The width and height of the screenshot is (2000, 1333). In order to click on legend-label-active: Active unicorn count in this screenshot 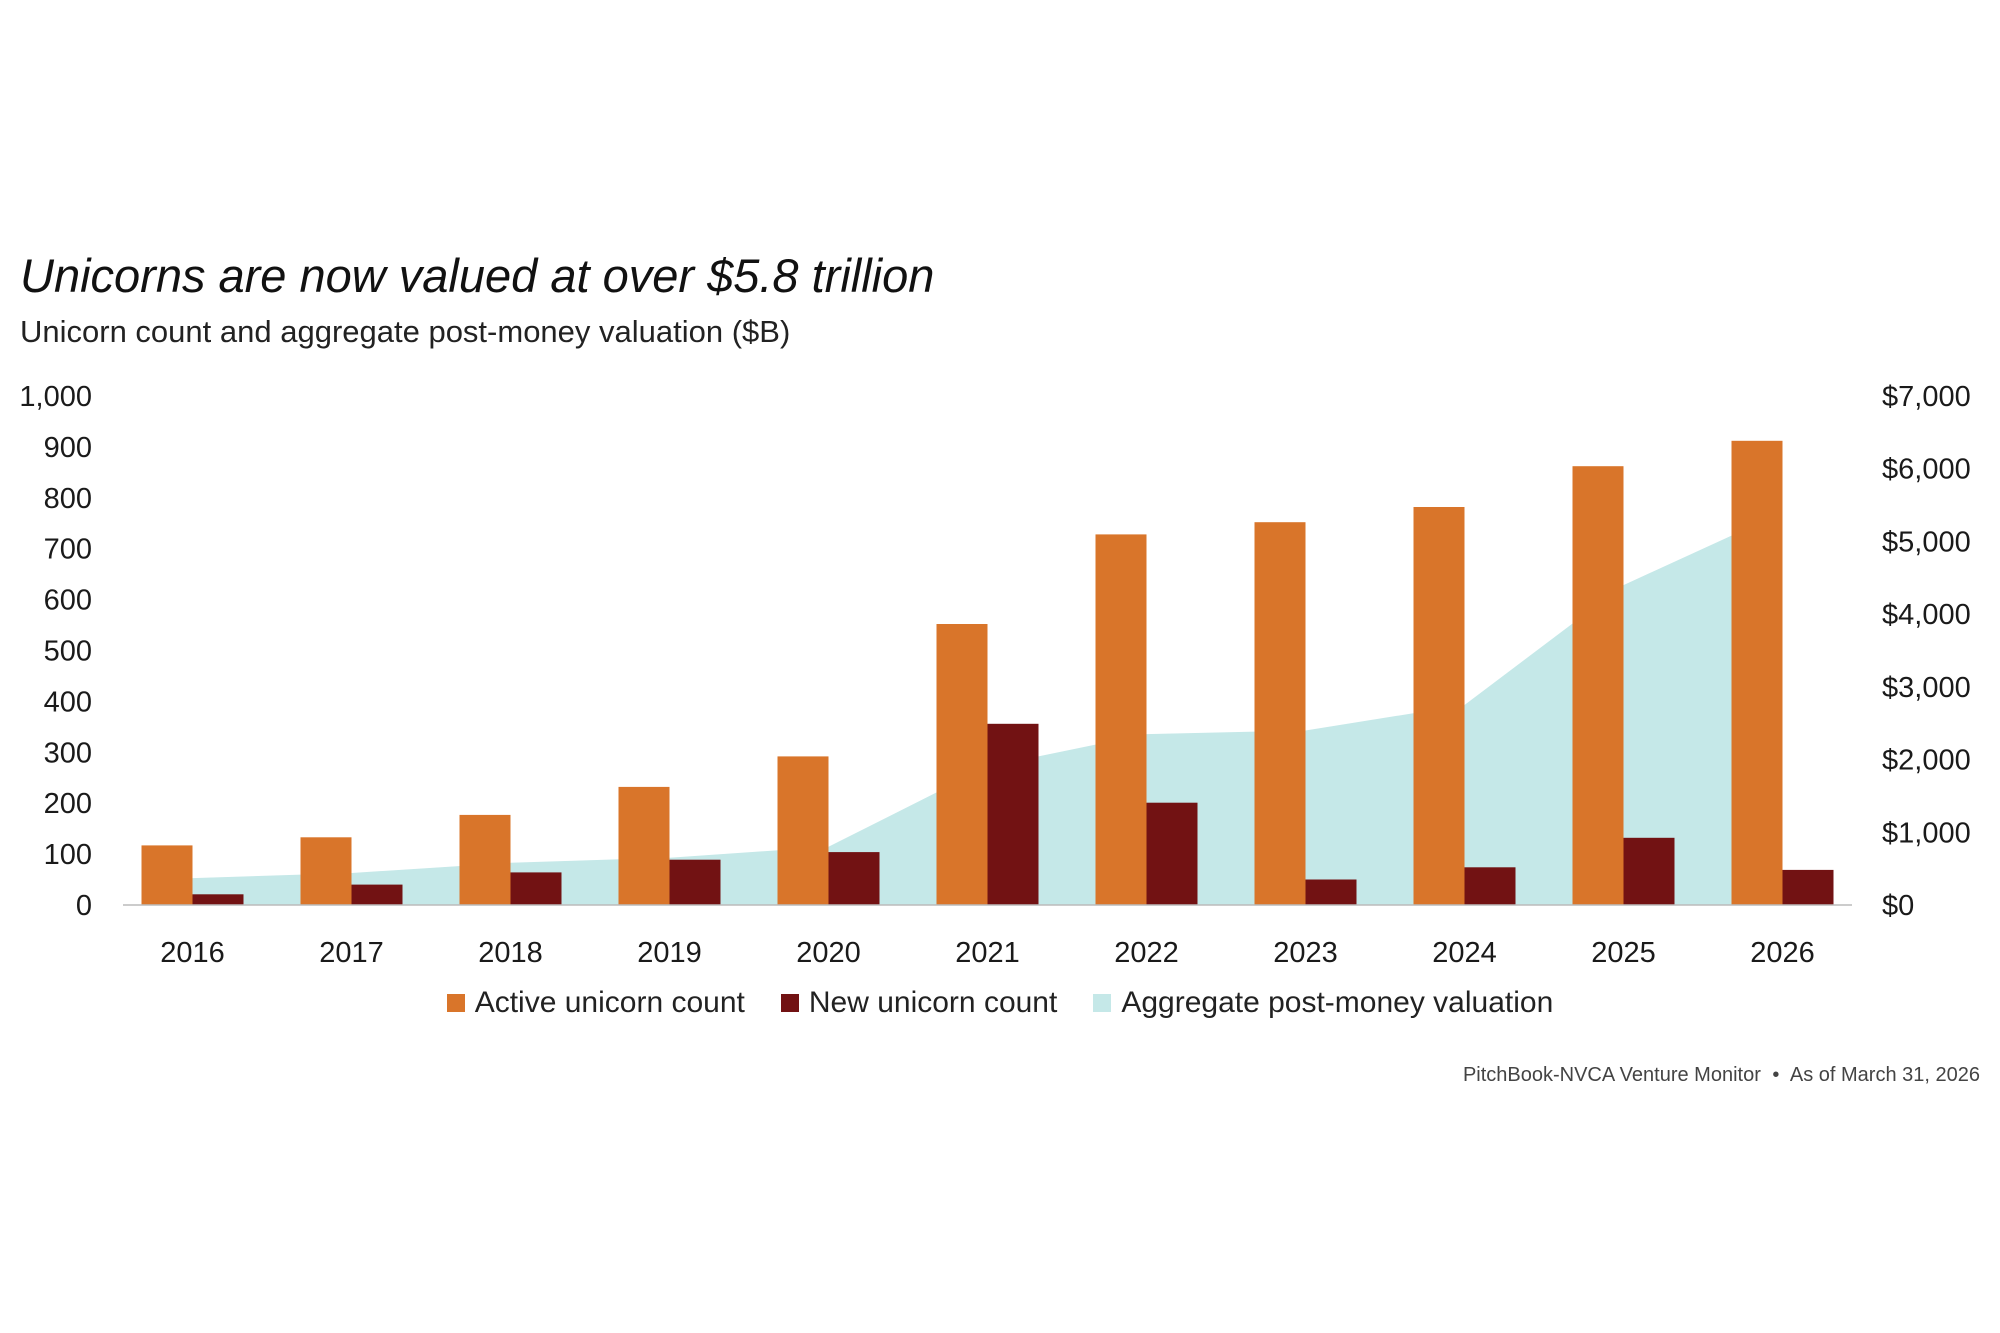, I will do `click(609, 1002)`.